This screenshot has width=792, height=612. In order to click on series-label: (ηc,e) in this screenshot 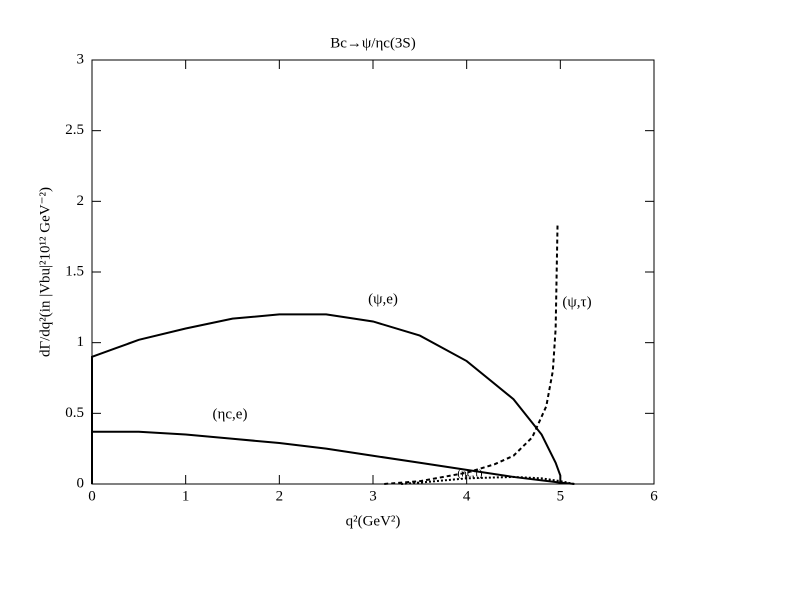, I will do `click(230, 414)`.